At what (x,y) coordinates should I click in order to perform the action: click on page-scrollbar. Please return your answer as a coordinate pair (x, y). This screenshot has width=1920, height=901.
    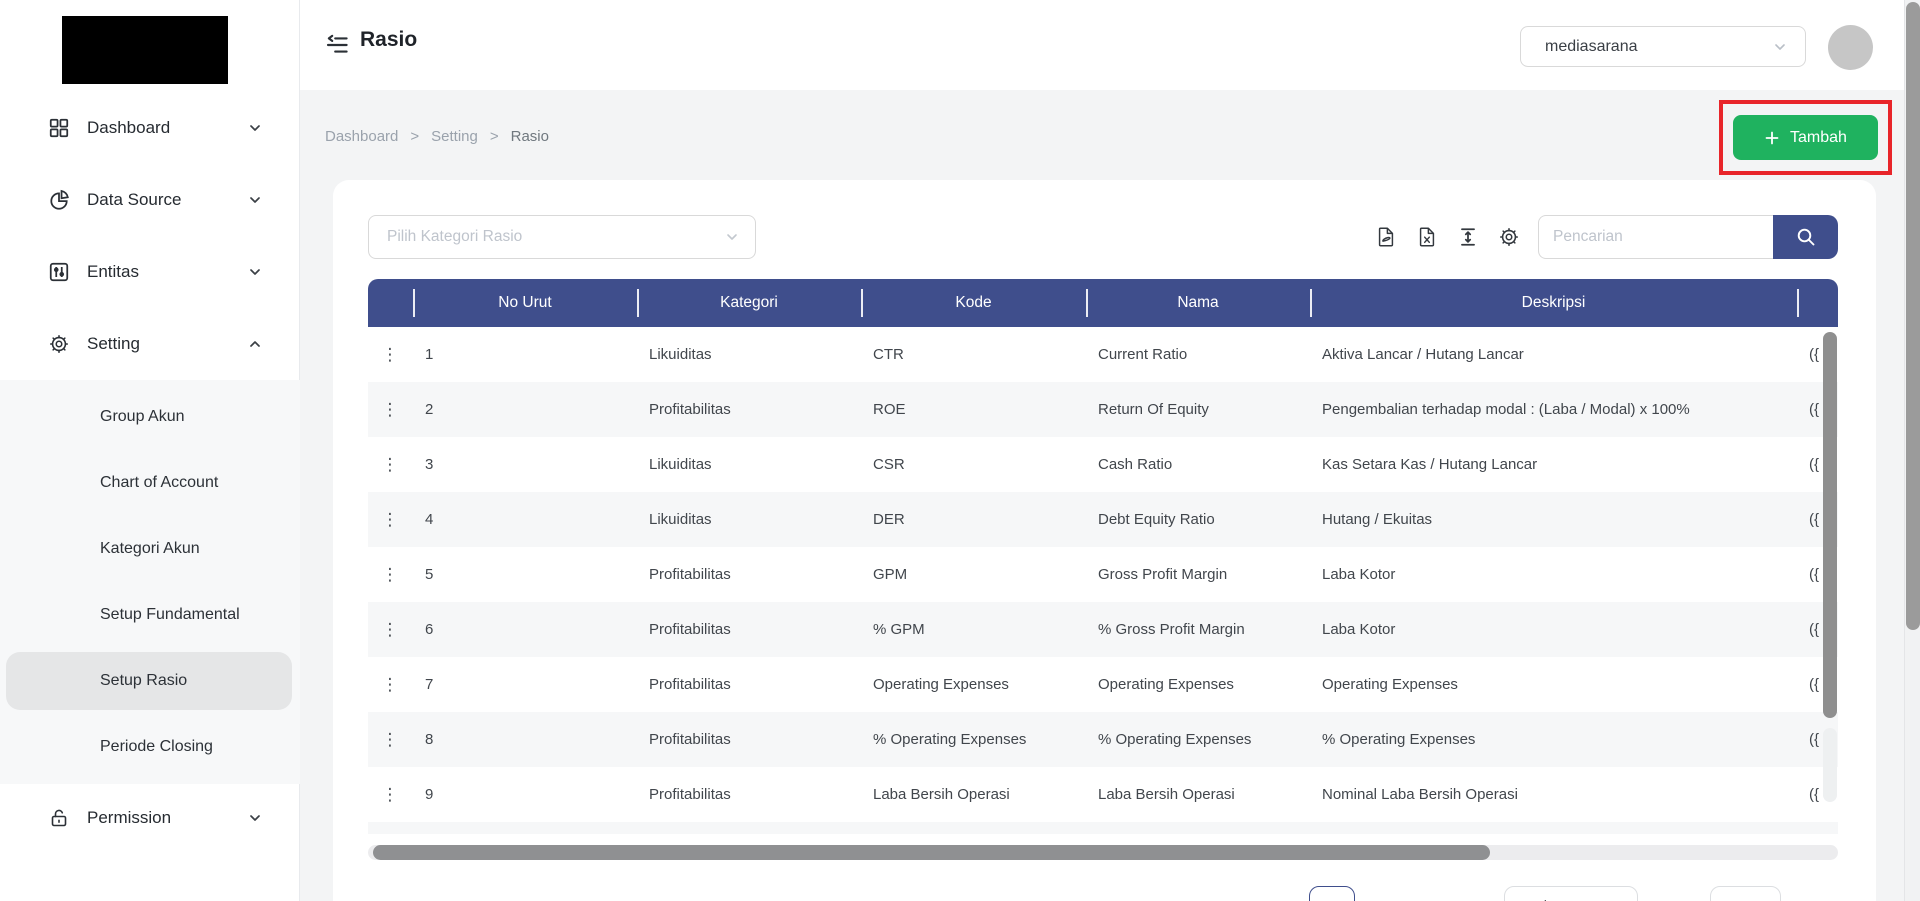
    Looking at the image, I should click on (1912, 450).